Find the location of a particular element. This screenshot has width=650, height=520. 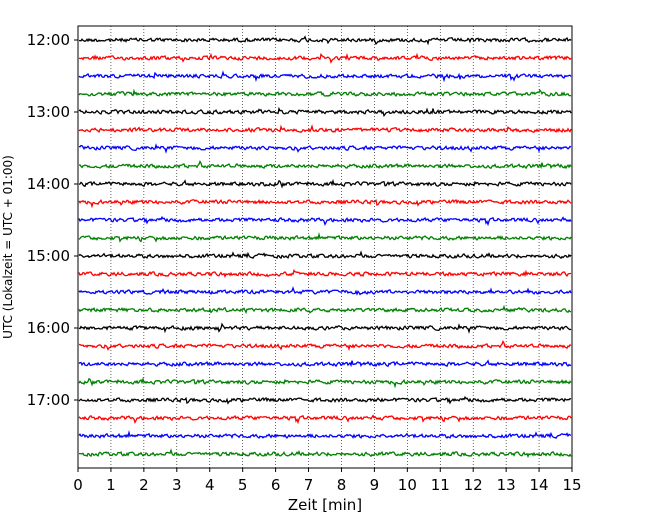

x-tick-label: 5 is located at coordinates (243, 485).